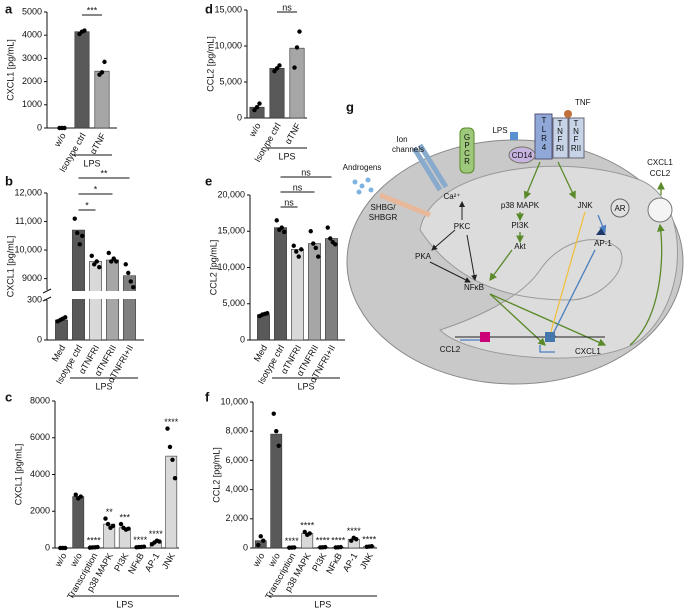 Image resolution: width=687 pixels, height=616 pixels. I want to click on panel-letter: a, so click(9, 8).